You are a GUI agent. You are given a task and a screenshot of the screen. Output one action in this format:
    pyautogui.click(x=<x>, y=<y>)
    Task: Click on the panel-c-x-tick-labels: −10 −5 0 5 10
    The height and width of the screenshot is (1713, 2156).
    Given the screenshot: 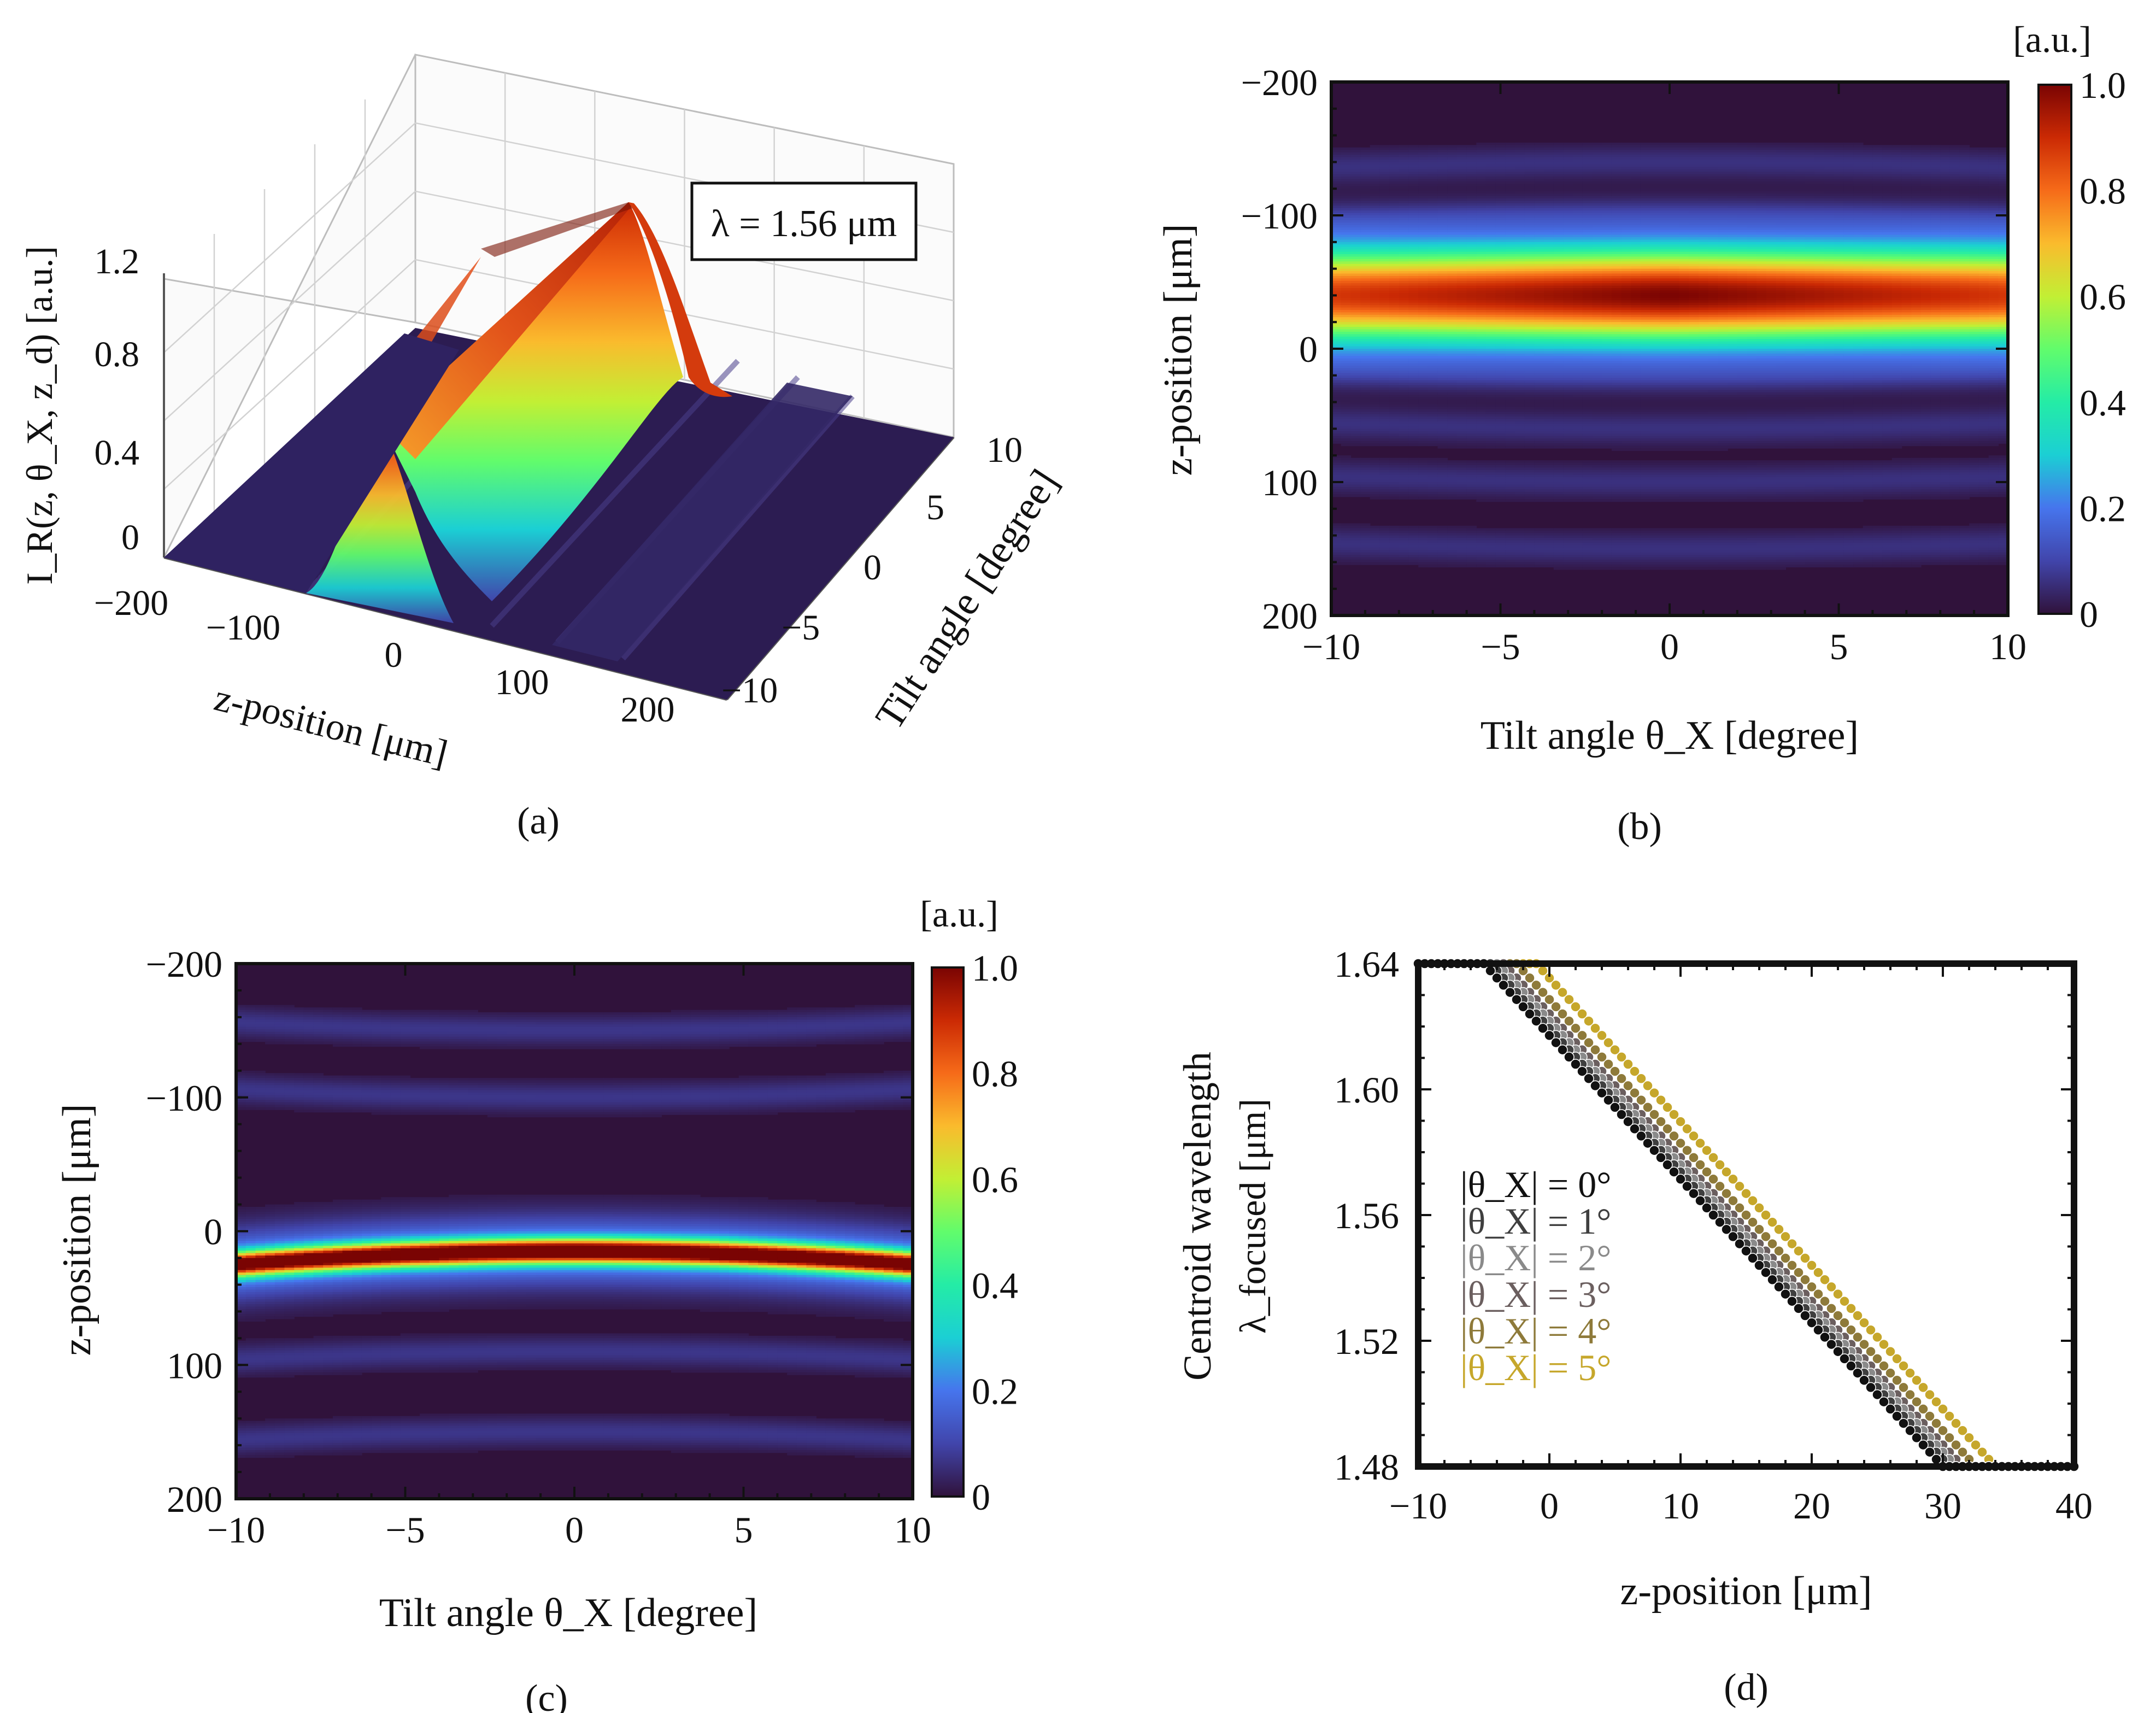 What is the action you would take?
    pyautogui.click(x=569, y=1530)
    